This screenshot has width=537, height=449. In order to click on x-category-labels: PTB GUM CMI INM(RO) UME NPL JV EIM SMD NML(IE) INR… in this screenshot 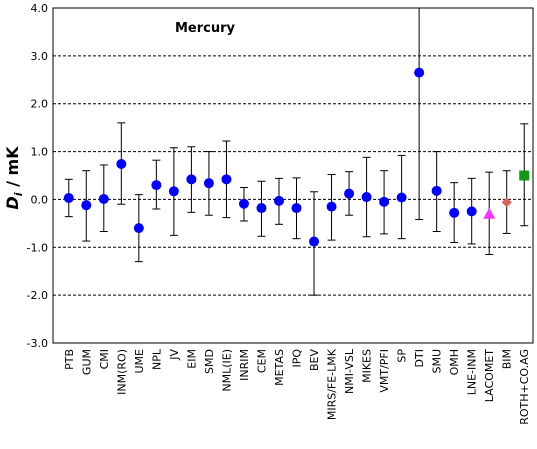, I will do `click(297, 386)`.